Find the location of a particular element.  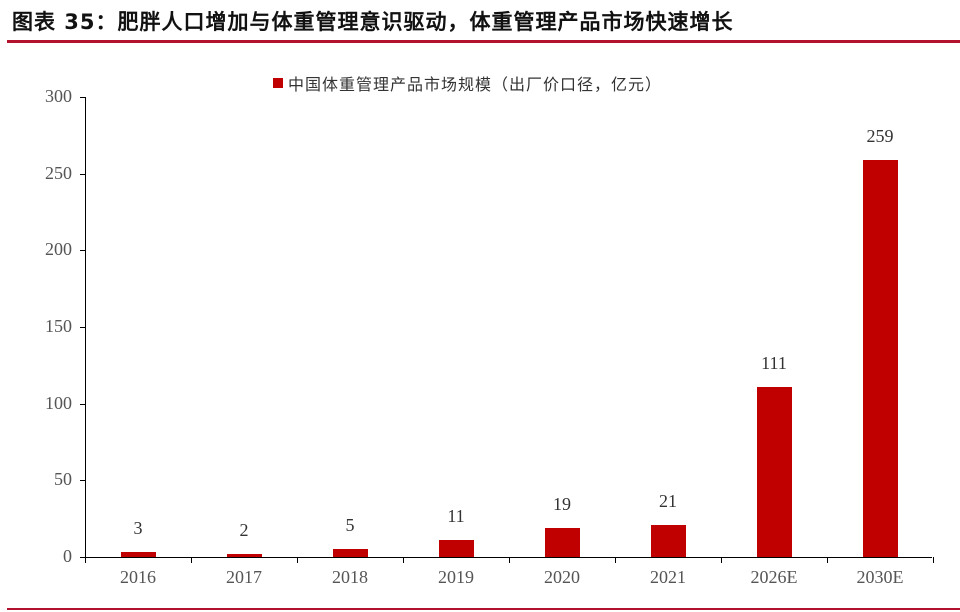

bar-2020 is located at coordinates (562, 542).